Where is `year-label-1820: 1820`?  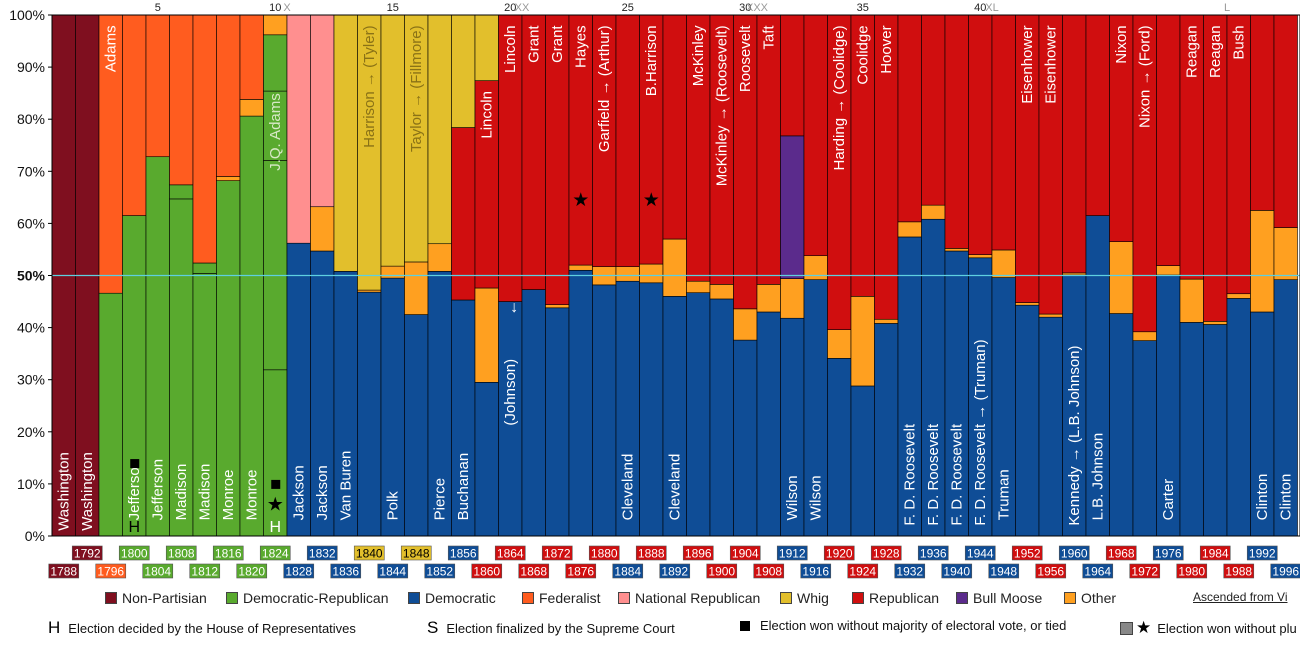
year-label-1820: 1820 is located at coordinates (251, 572).